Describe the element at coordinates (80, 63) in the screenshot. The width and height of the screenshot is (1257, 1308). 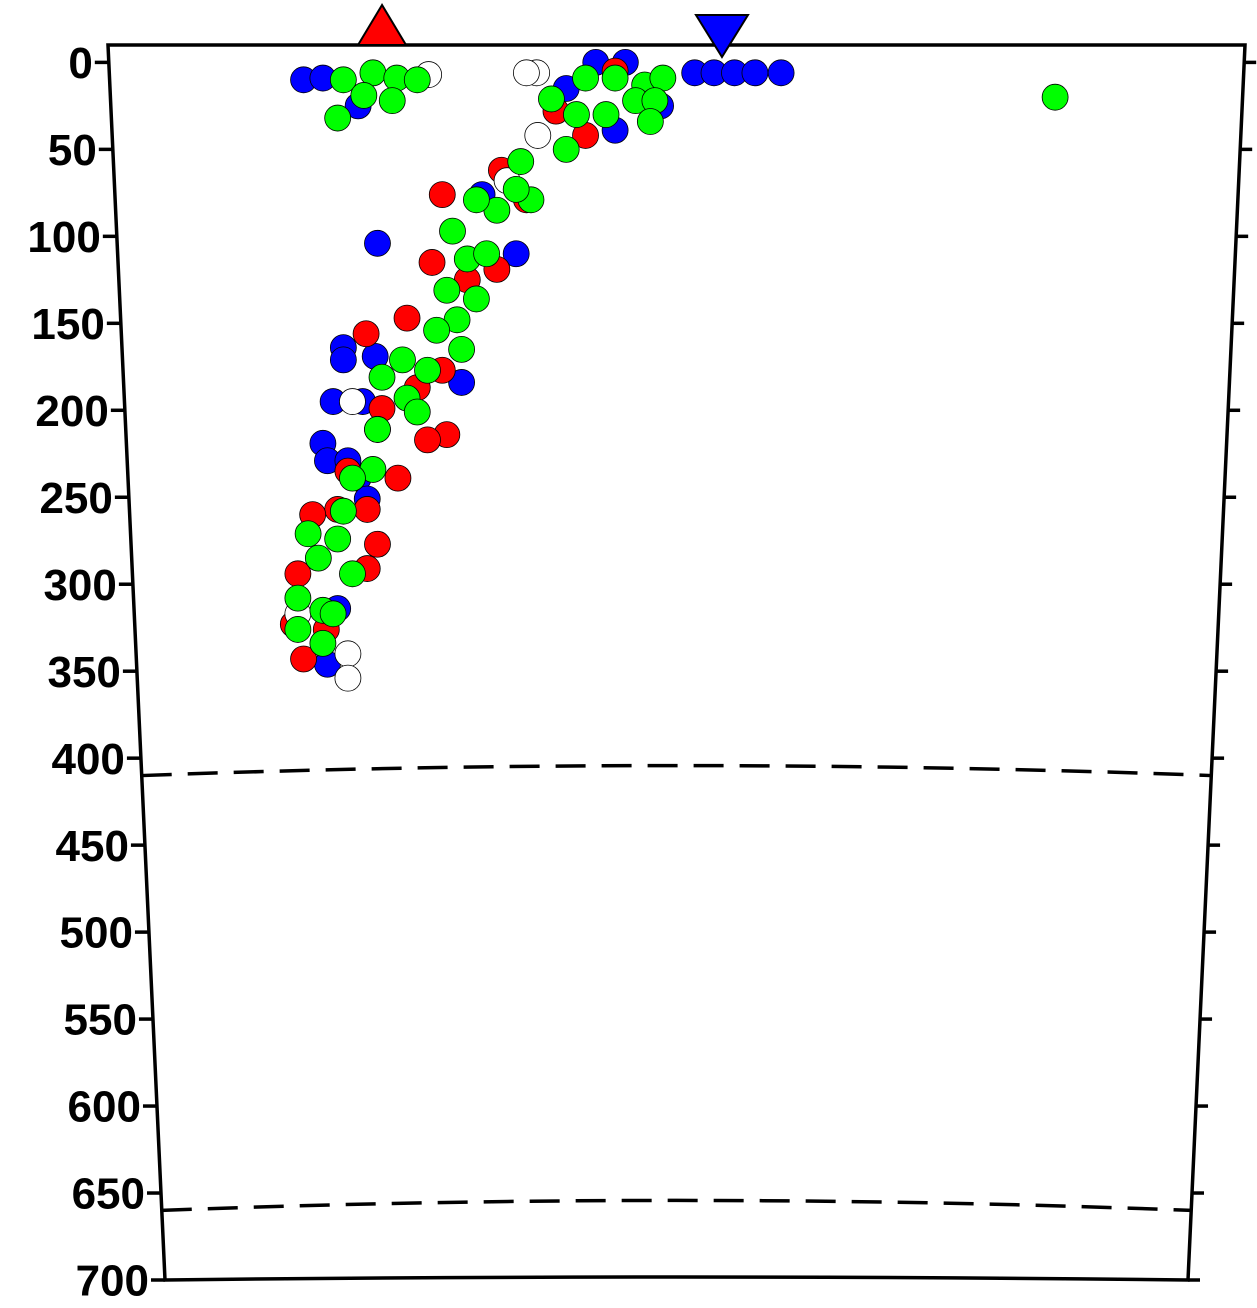
I see `y-tick-label: 0` at that location.